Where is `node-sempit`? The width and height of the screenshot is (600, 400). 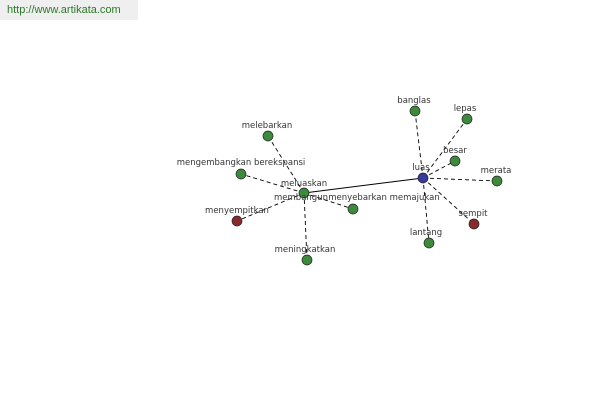 node-sempit is located at coordinates (474, 224).